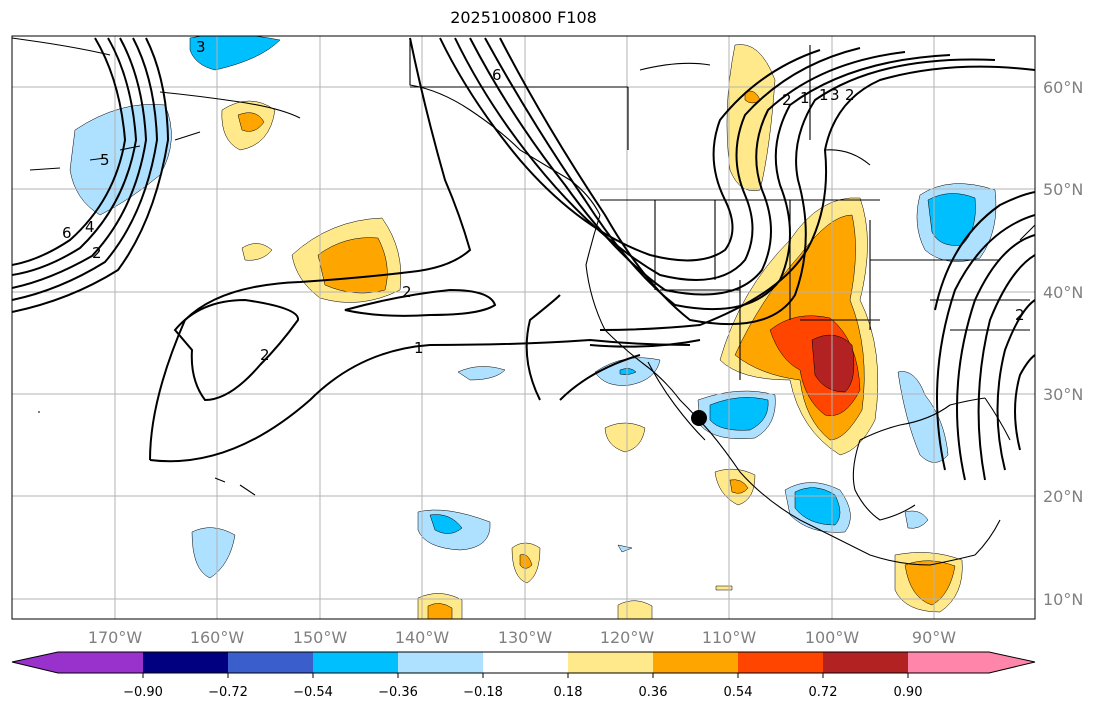 Image resolution: width=1105 pixels, height=712 pixels. What do you see at coordinates (422, 637) in the screenshot?
I see `lon-label: 140°W` at bounding box center [422, 637].